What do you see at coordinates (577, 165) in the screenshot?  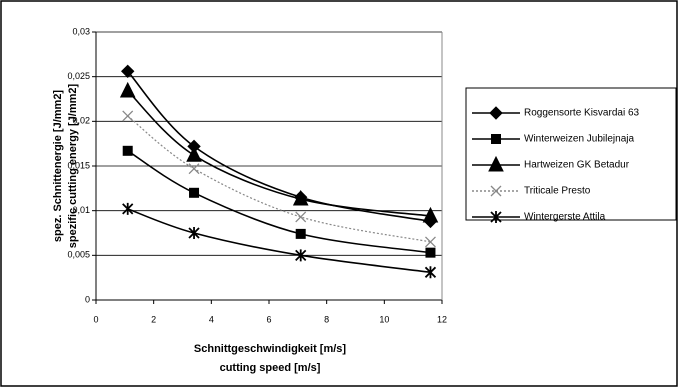 I see `legend-label: Hartweizen GK Betadur` at bounding box center [577, 165].